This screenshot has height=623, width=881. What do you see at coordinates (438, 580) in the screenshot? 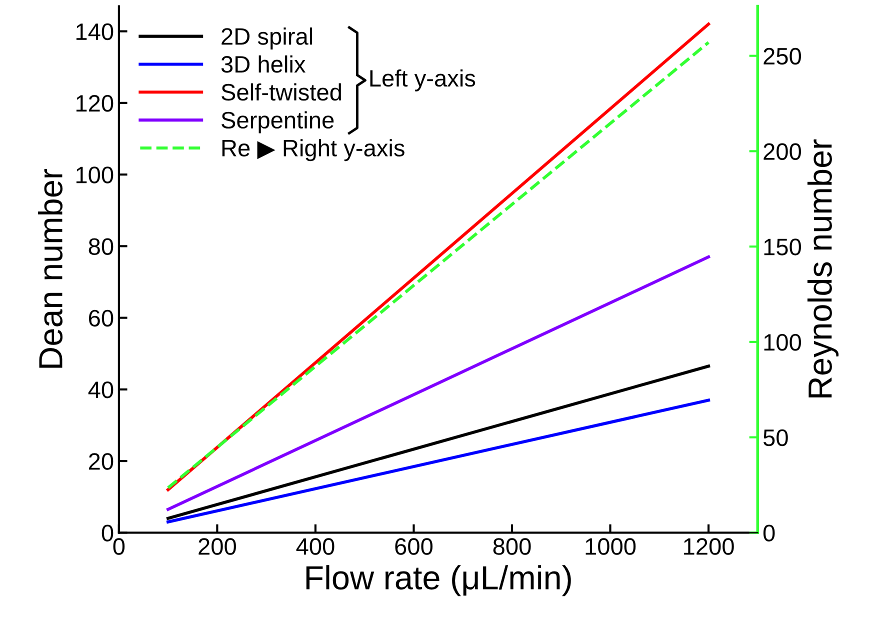
I see `x-axis-title: Flow rate (μL/min)` at bounding box center [438, 580].